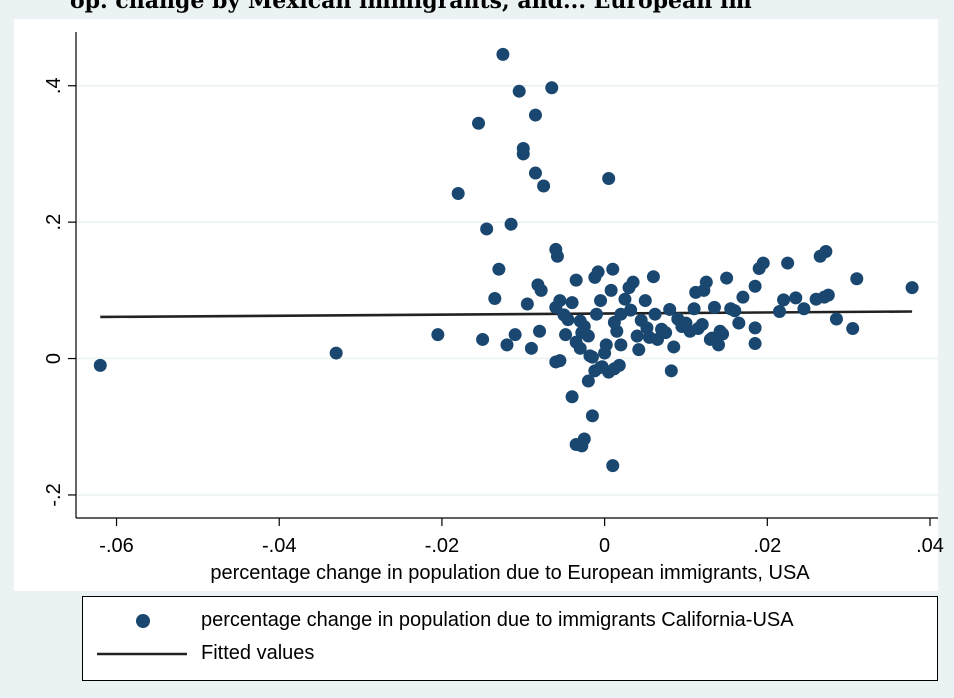 This screenshot has height=698, width=954. Describe the element at coordinates (143, 621) in the screenshot. I see `legend-dot-icon` at that location.